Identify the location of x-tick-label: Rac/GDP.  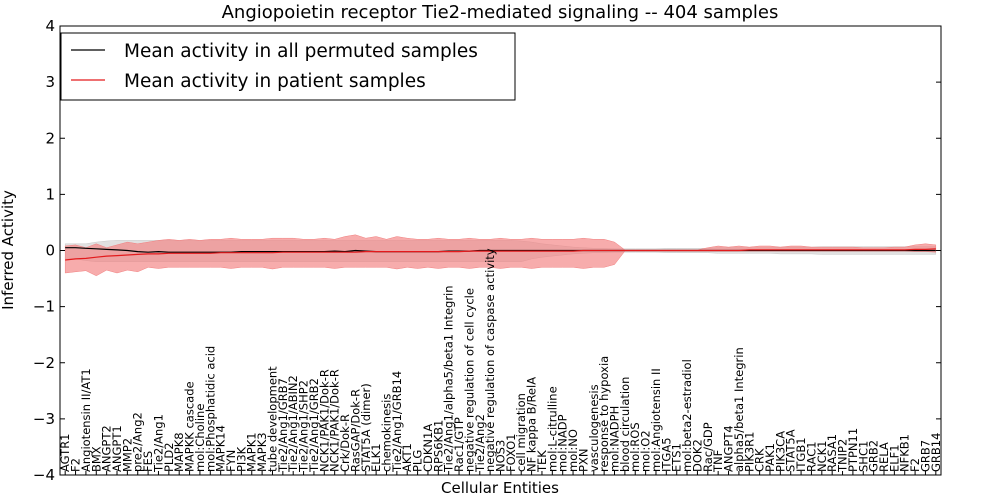
(708, 447).